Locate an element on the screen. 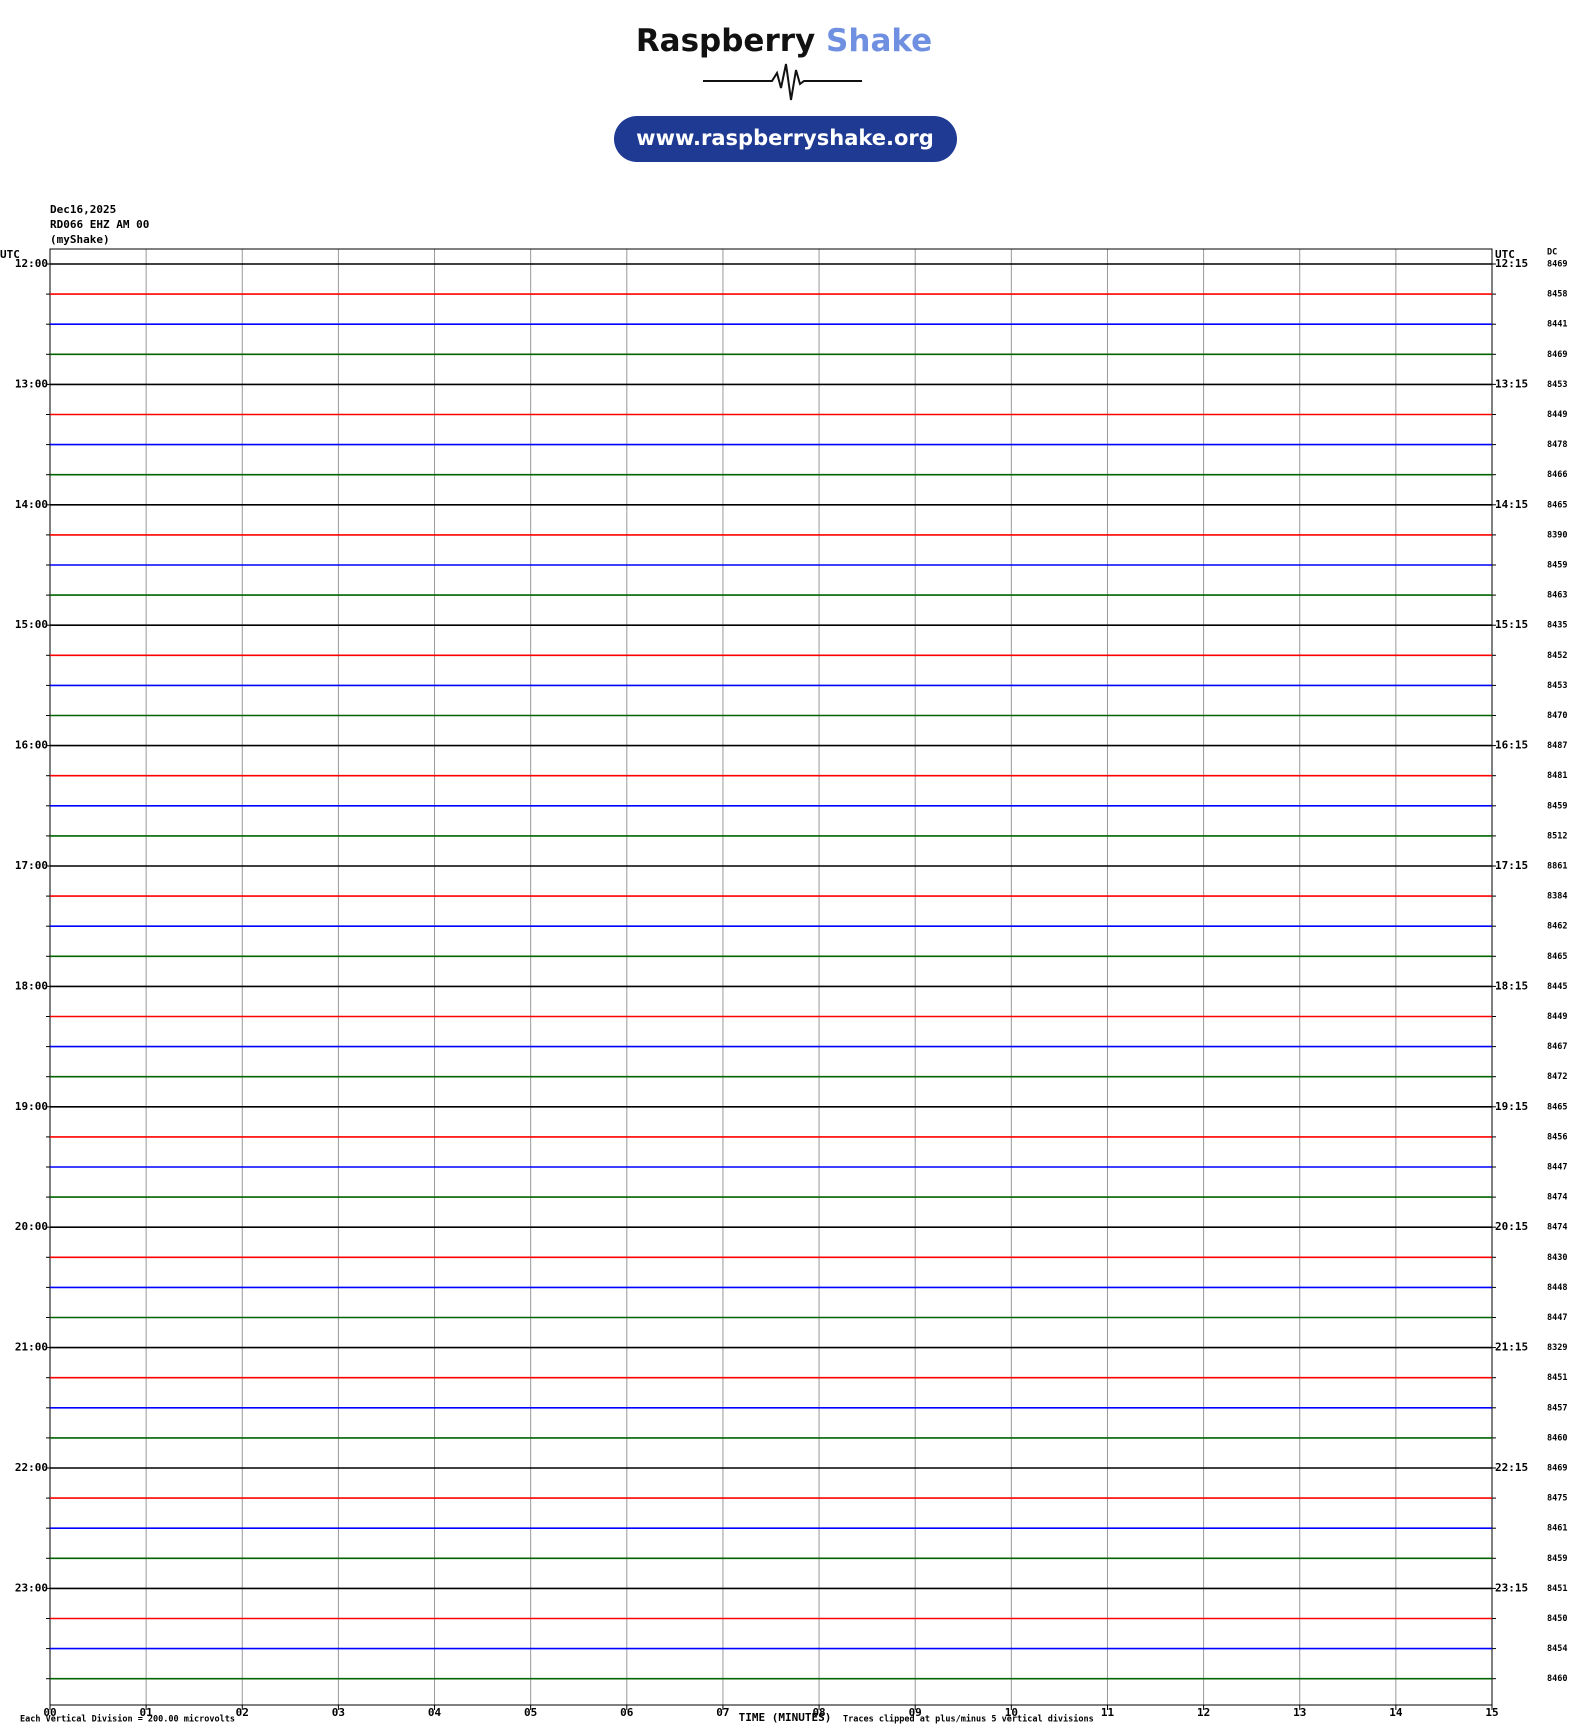 This screenshot has width=1570, height=1732. dc-value: 8475 is located at coordinates (1557, 1499).